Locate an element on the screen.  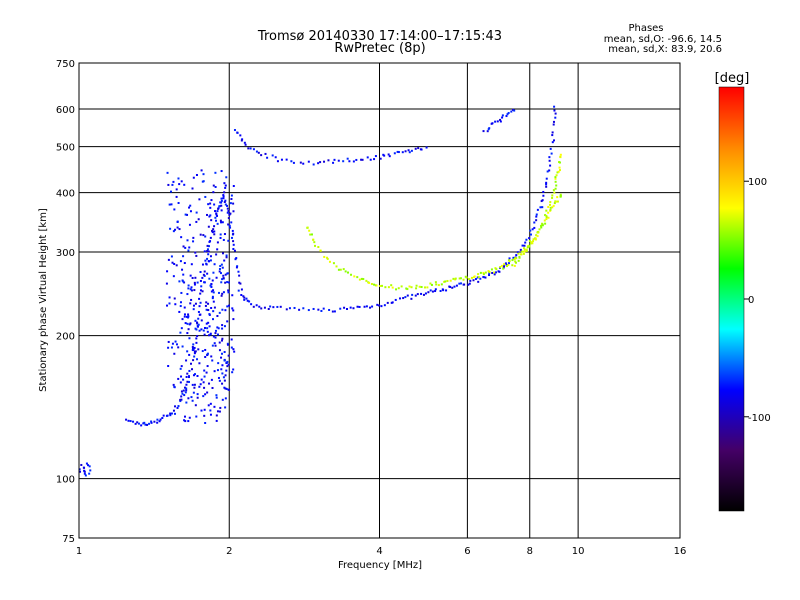
y-tick-labels: 75 100 200 300 400 500 600 750 is located at coordinates (65, 302).